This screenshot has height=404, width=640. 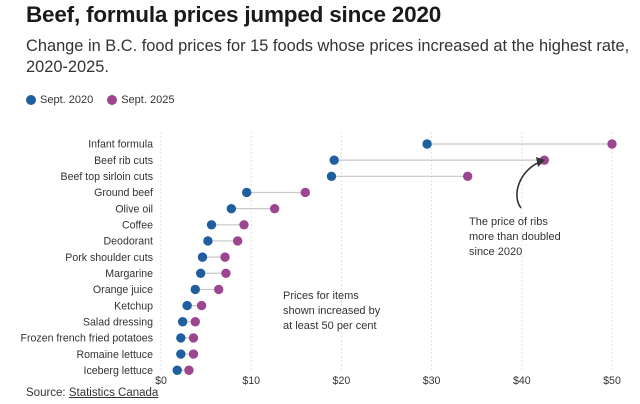 What do you see at coordinates (540, 162) in the screenshot?
I see `annotation-arrowhead` at bounding box center [540, 162].